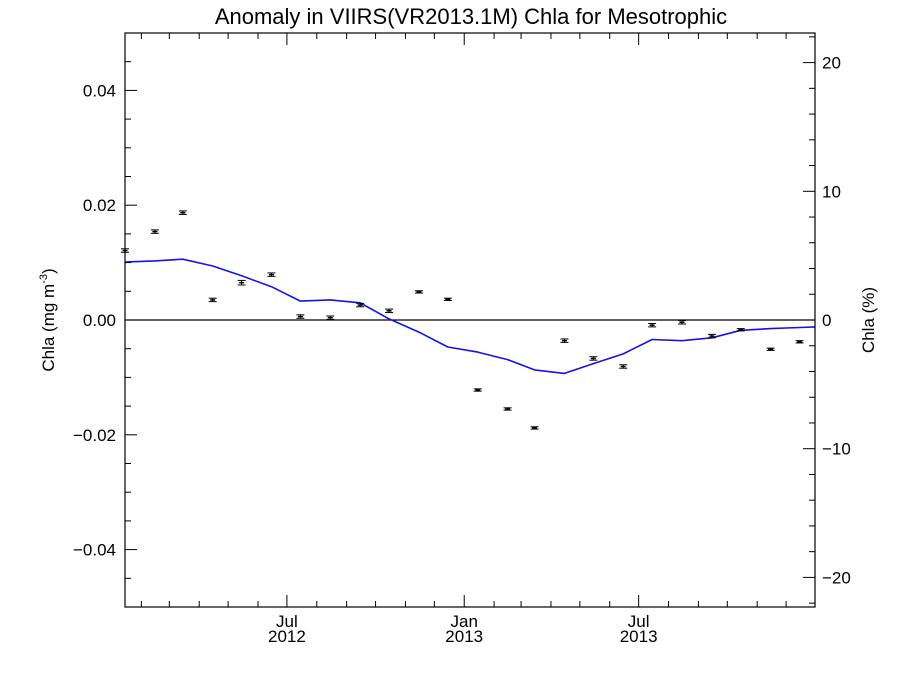  I want to click on y-left-tick-label: −0.02, so click(94, 435).